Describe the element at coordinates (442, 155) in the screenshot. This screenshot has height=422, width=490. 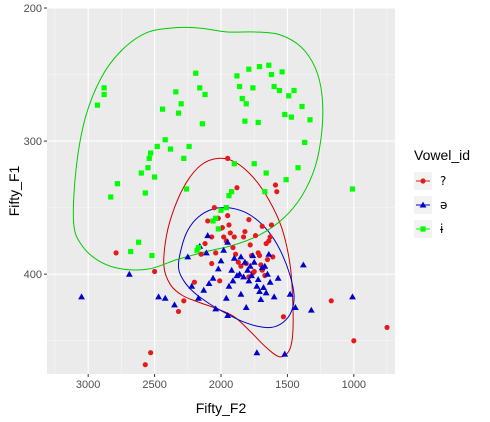
I see `legend-title: Vowel_id` at that location.